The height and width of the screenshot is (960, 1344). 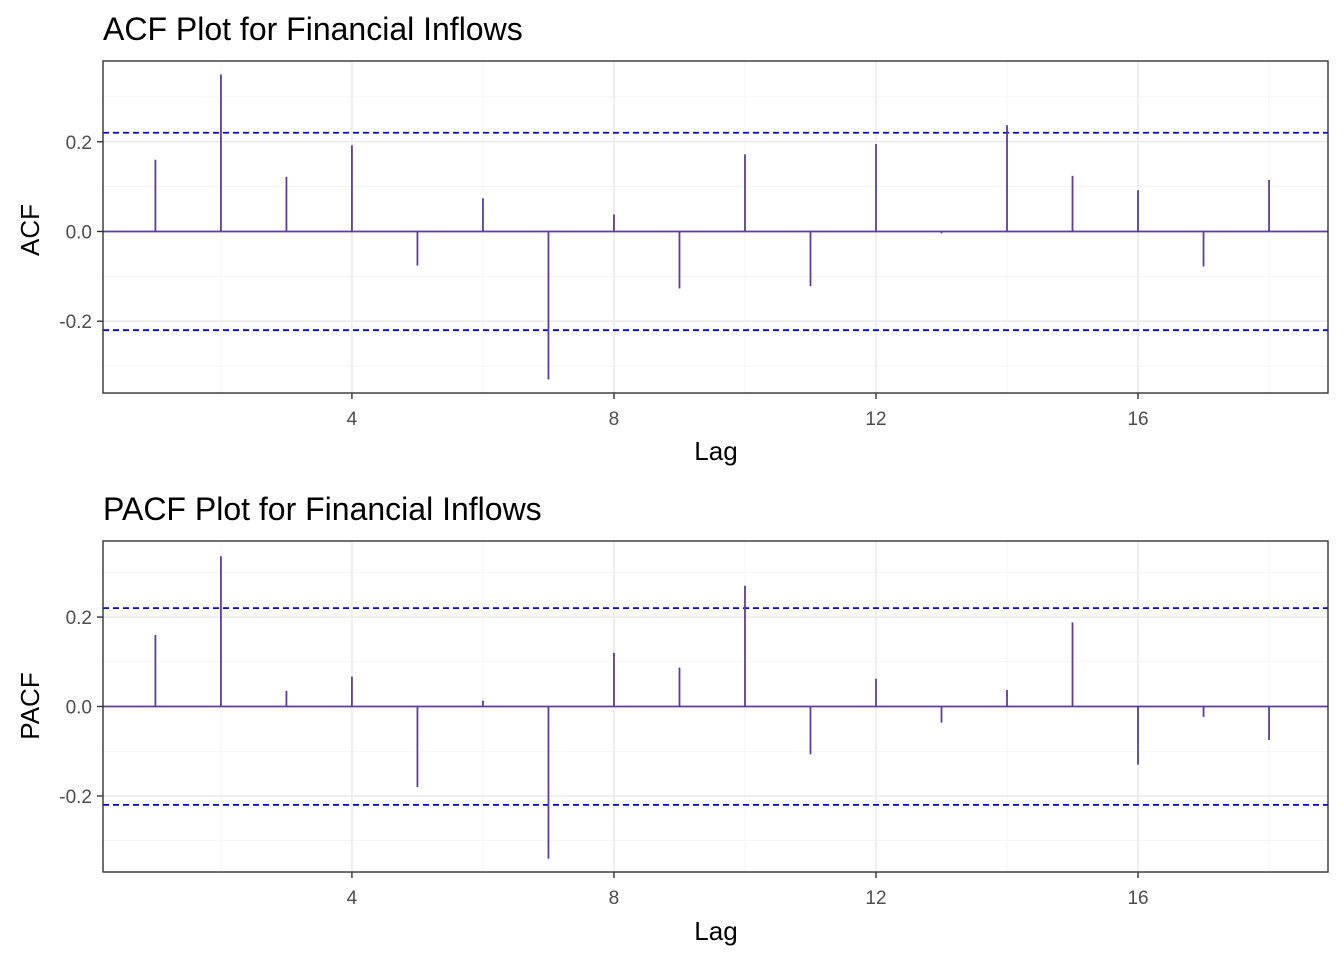 What do you see at coordinates (322, 509) in the screenshot?
I see `chart-title: PACF Plot for Financial Inflows` at bounding box center [322, 509].